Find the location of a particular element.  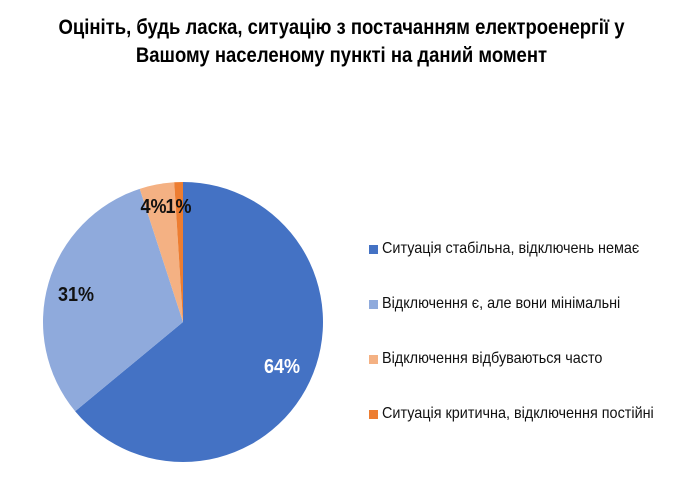

legend-swatch-frequent is located at coordinates (373, 359).